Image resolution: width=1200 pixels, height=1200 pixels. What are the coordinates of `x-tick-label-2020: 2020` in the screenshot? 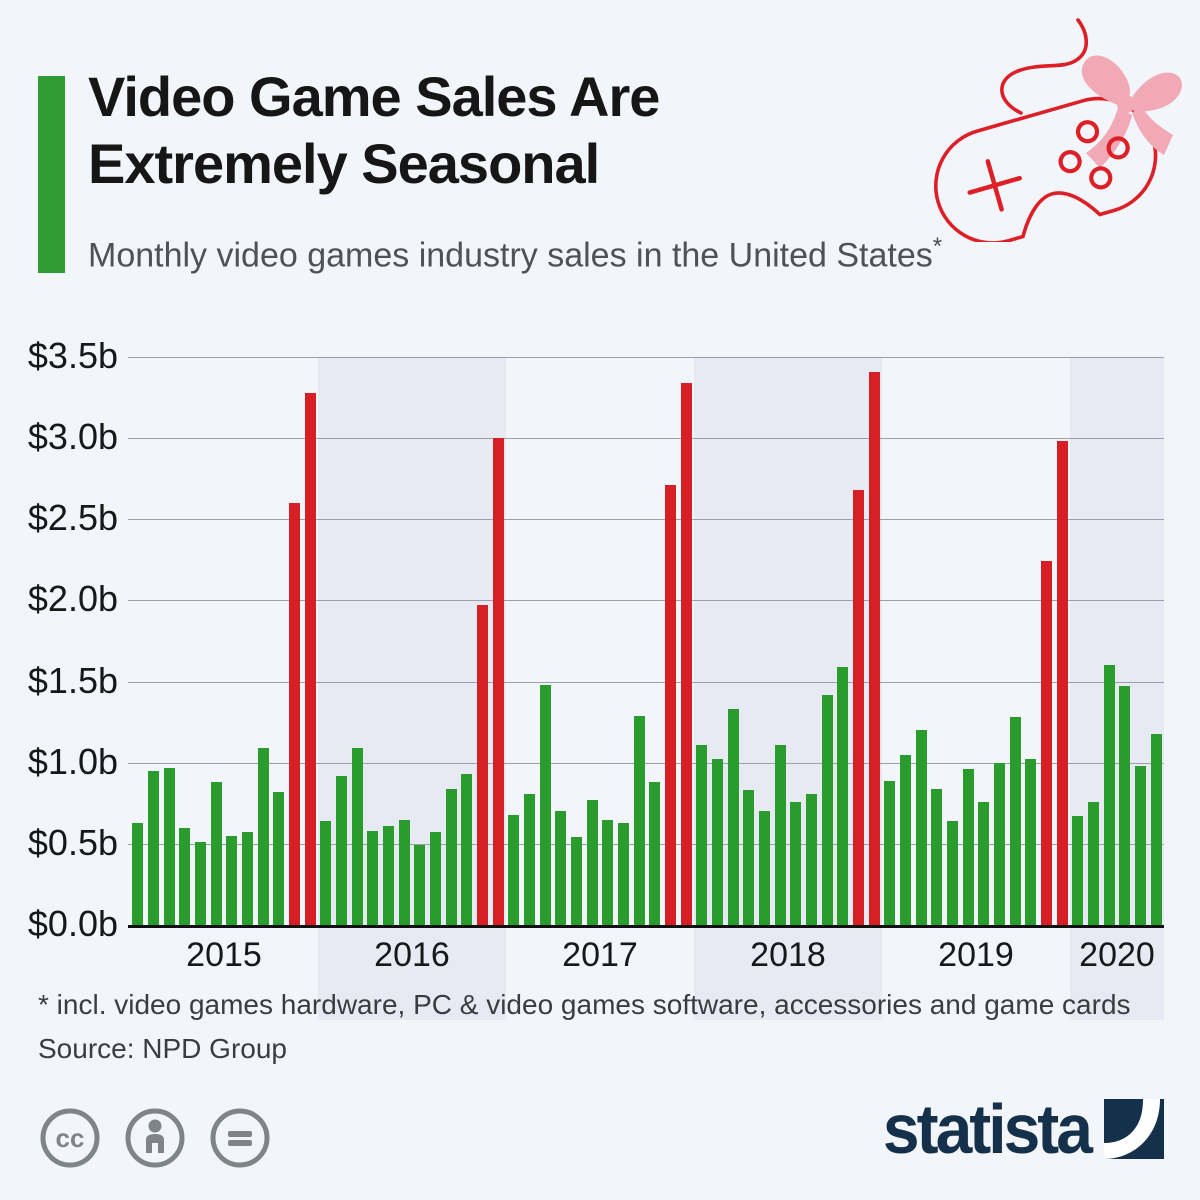 It's located at (1117, 955).